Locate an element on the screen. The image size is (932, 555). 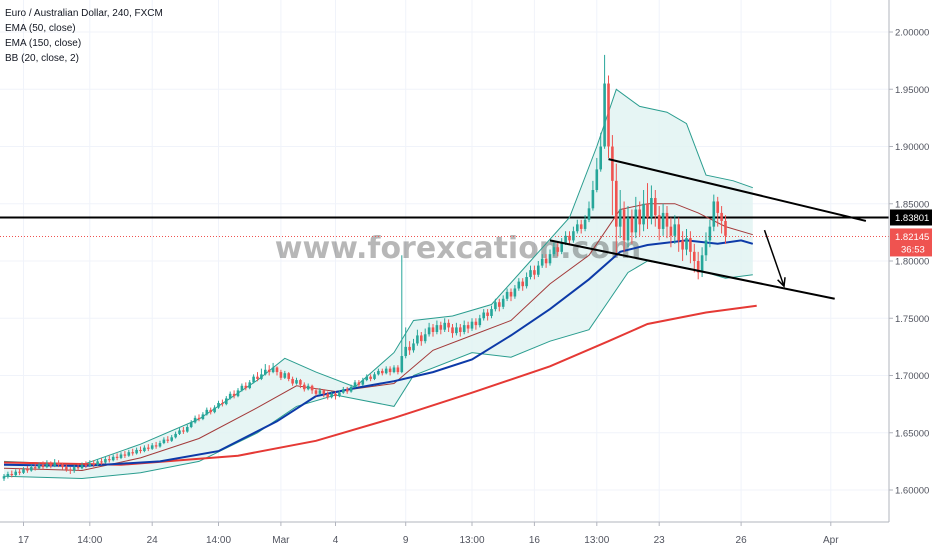
last-price-badge is located at coordinates (911, 242).